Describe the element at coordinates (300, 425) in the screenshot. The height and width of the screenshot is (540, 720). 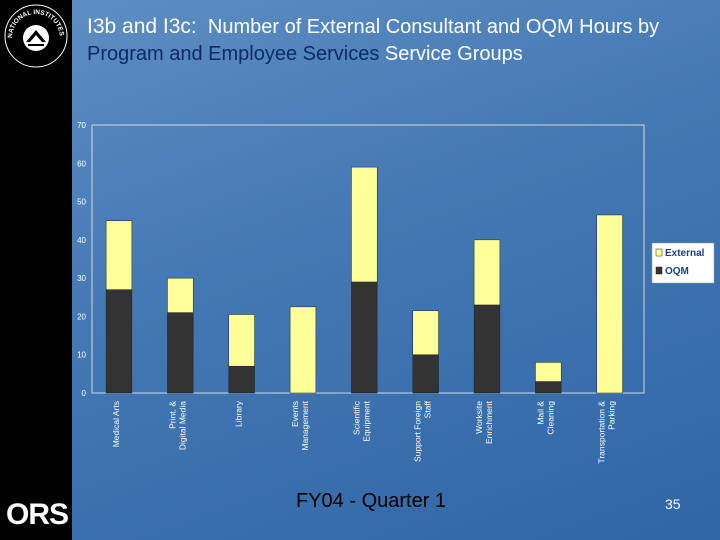
I see `x-tick-label: EventsManagement` at that location.